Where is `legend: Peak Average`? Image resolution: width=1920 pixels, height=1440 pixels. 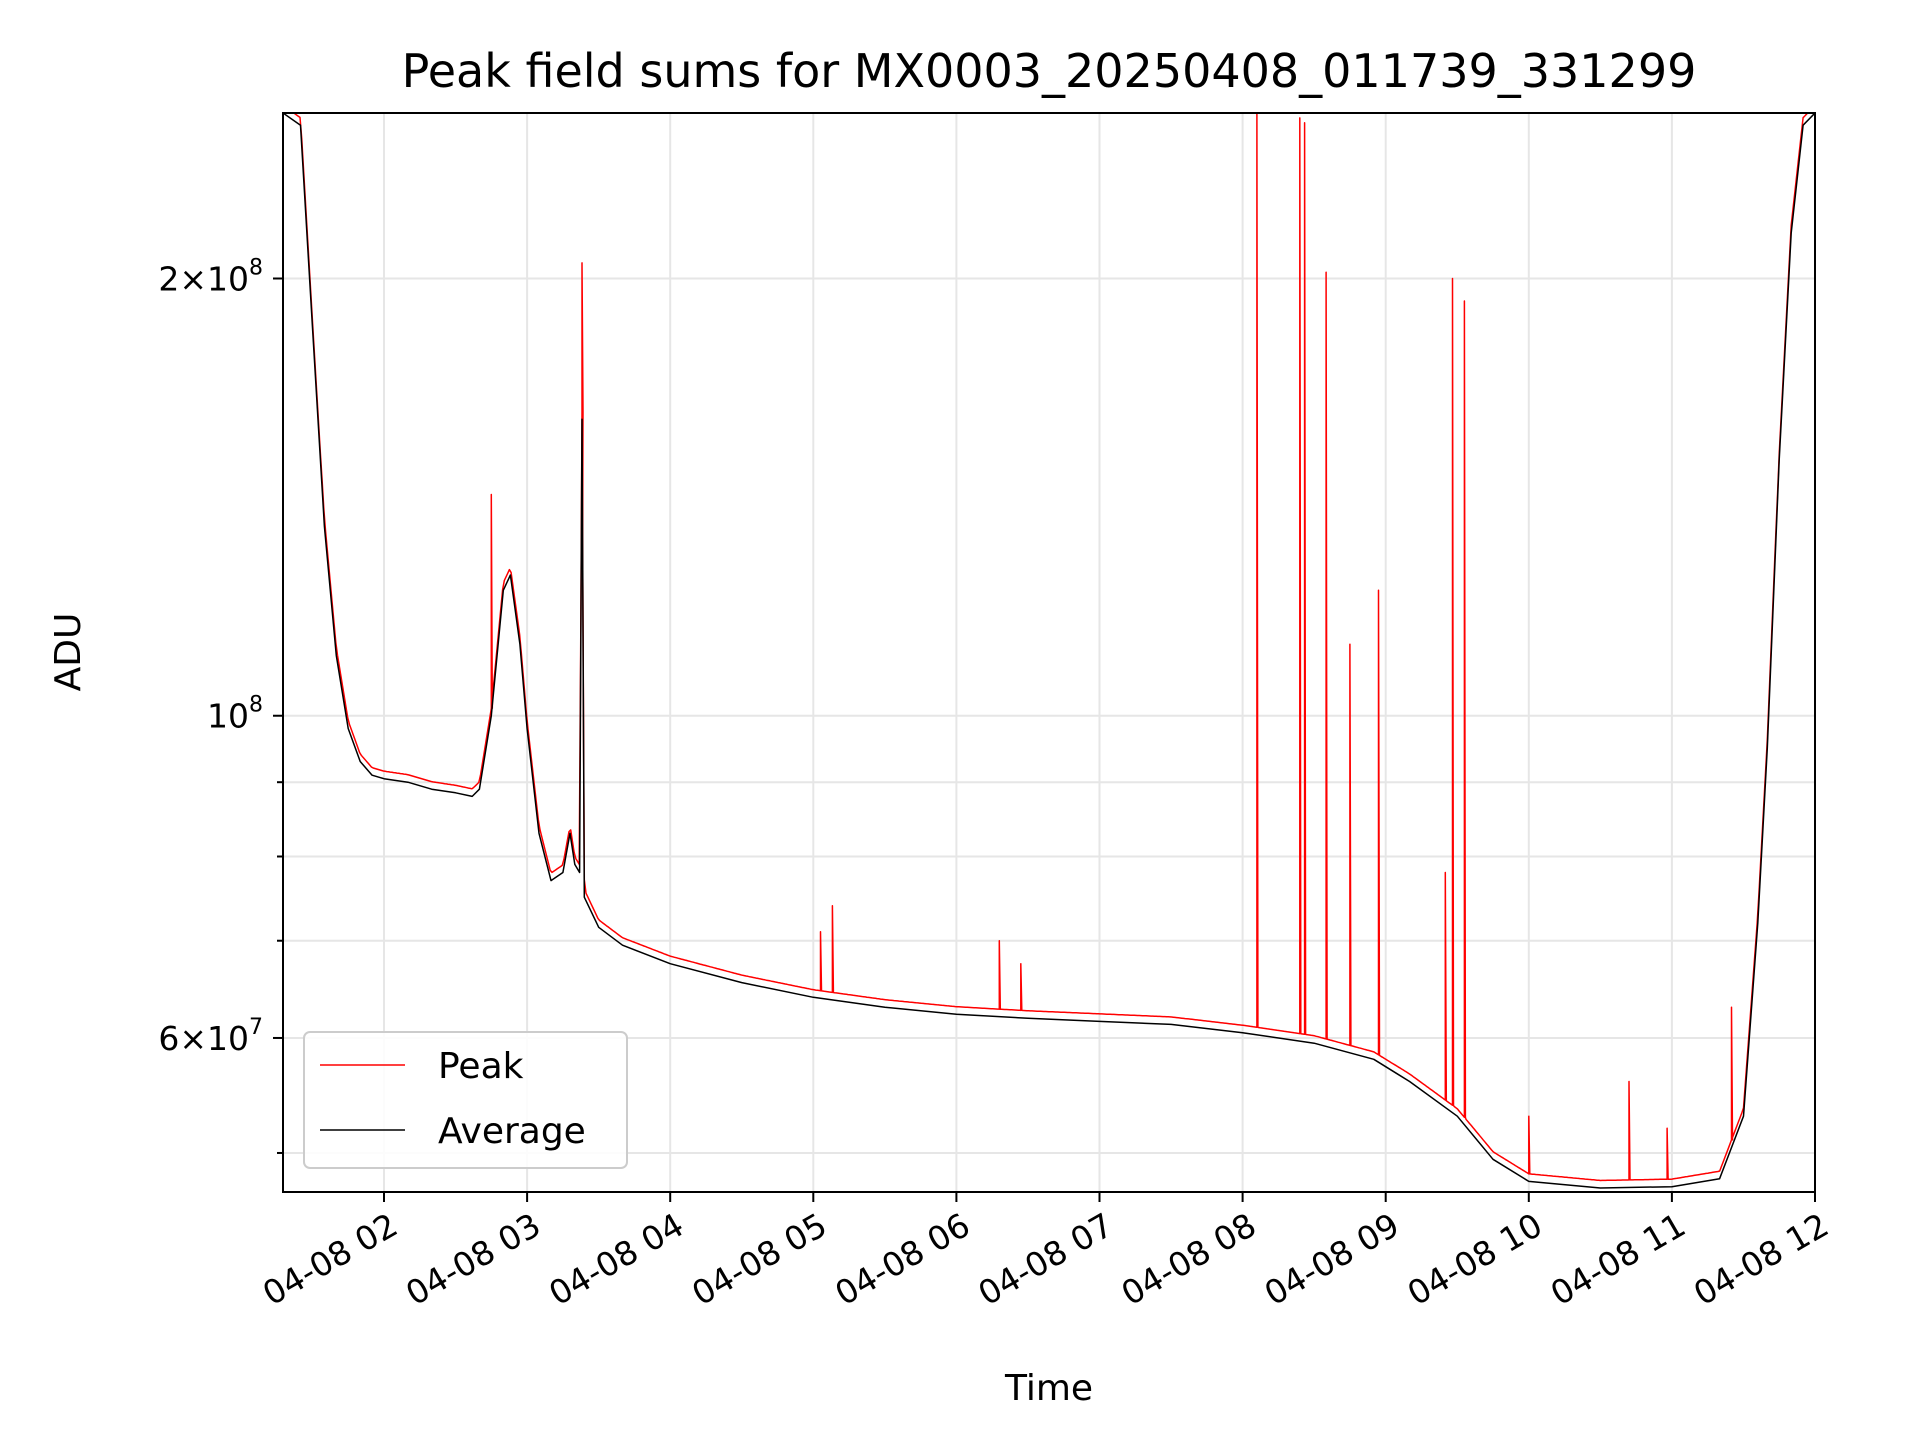 legend: Peak Average is located at coordinates (465, 1100).